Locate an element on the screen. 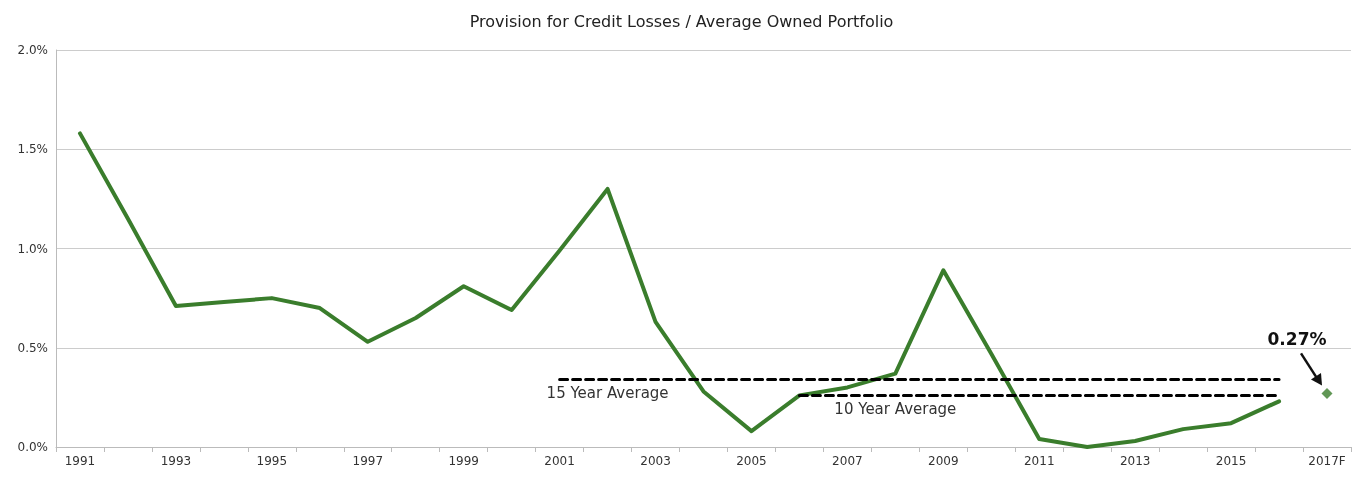 The image size is (1363, 480). x-tick-label: 2017F is located at coordinates (1327, 461).